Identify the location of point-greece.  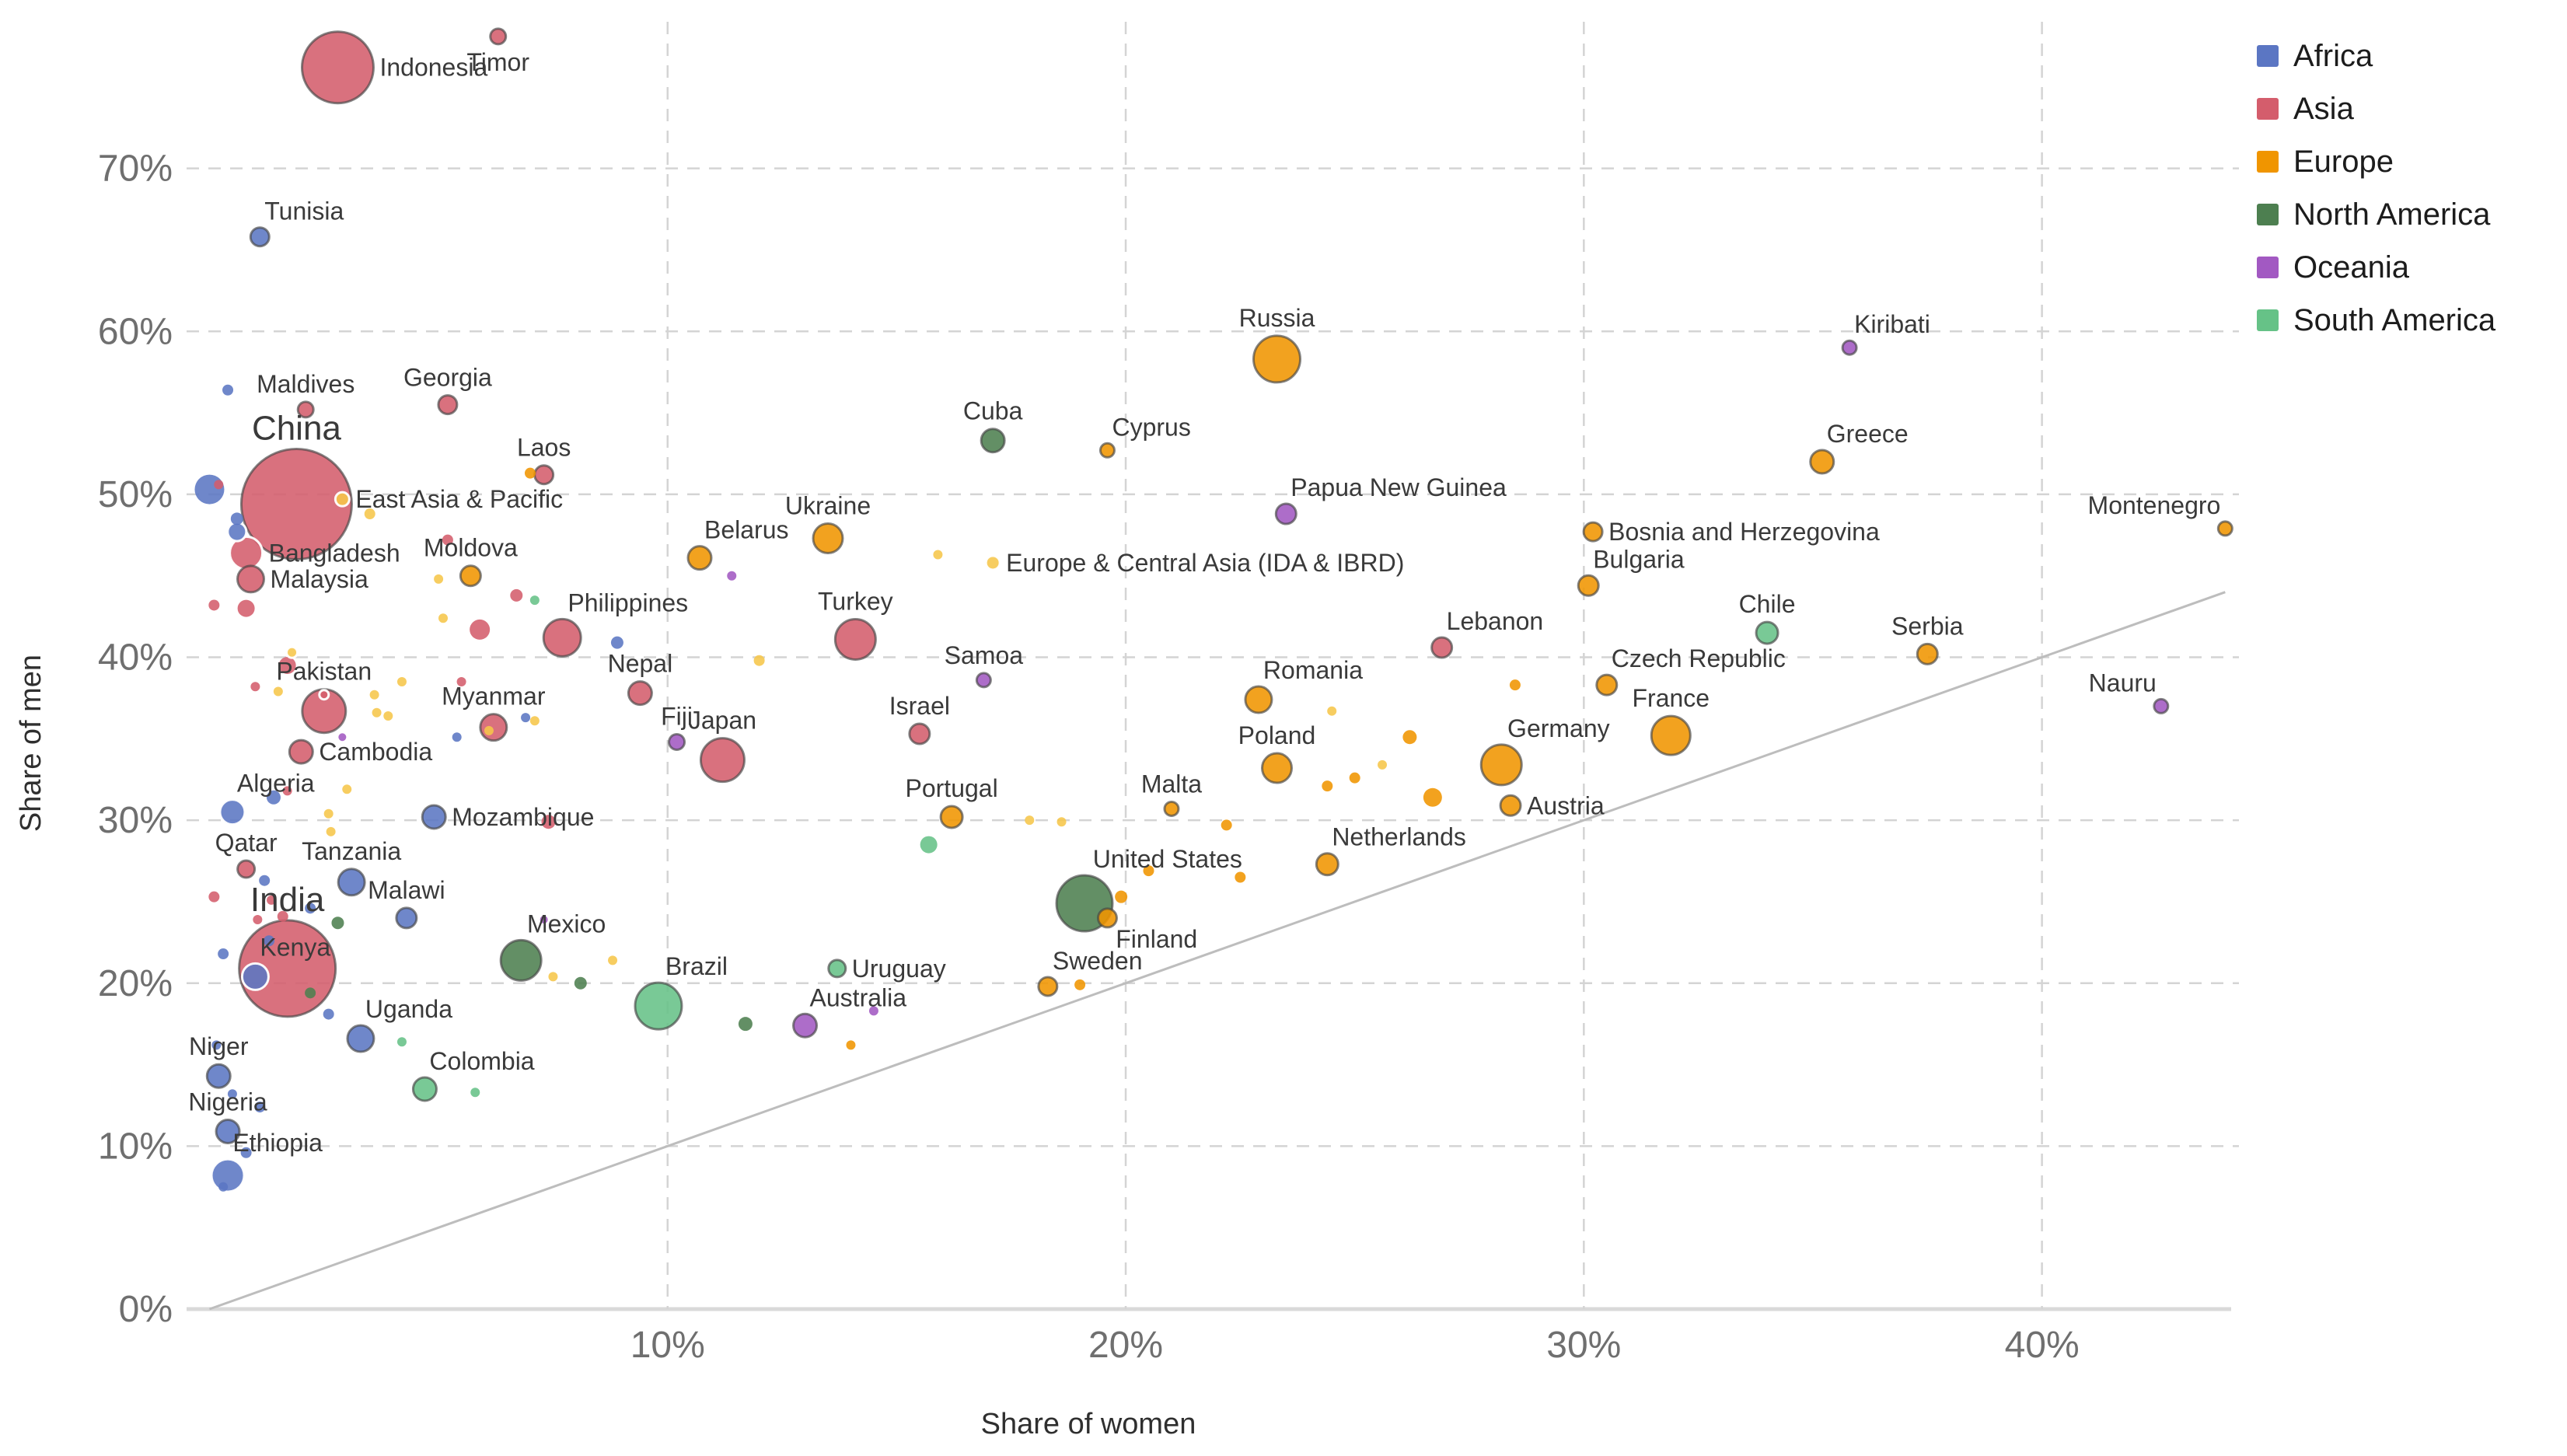
(1822, 462).